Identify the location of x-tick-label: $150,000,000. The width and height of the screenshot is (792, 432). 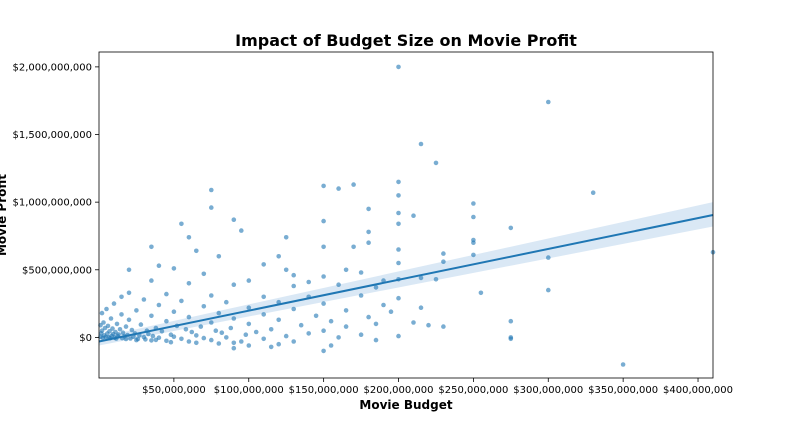
(324, 390).